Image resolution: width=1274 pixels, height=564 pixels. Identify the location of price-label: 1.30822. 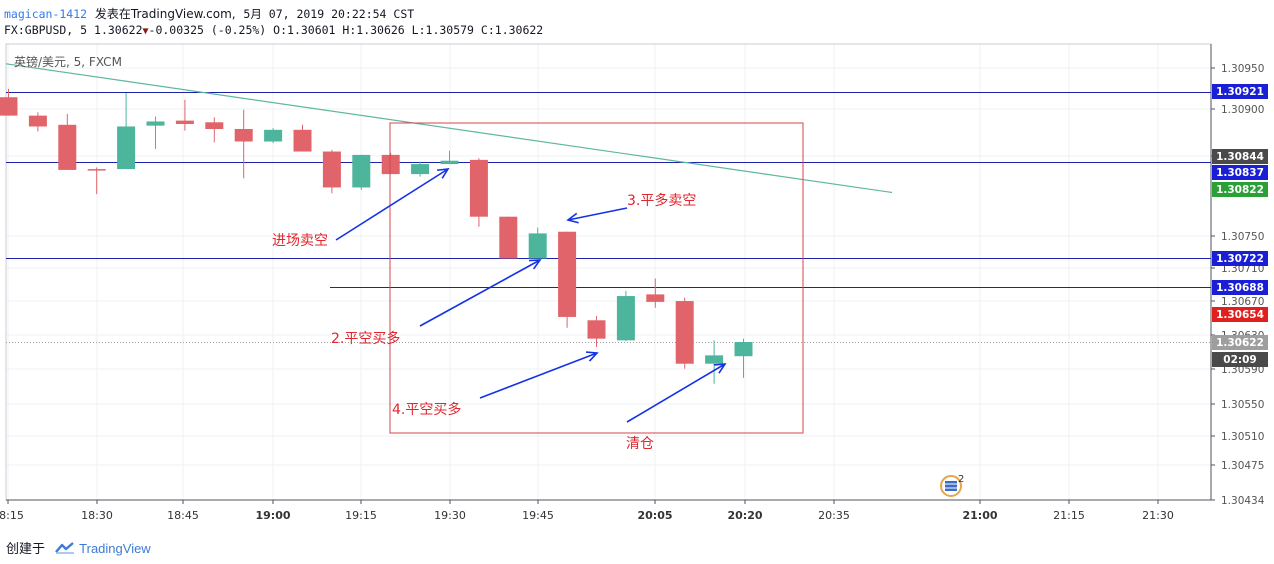
(1240, 189).